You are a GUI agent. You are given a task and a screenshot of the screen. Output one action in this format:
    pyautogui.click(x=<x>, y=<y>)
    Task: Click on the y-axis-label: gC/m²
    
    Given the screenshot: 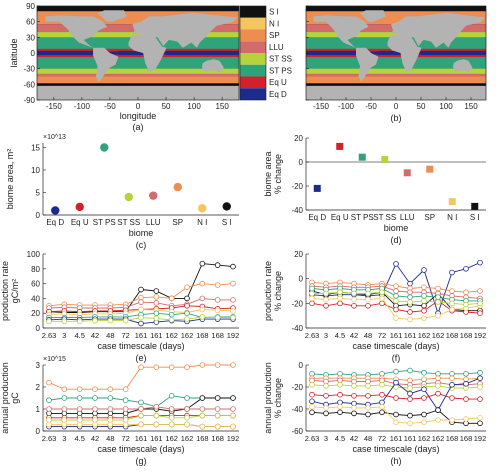 What is the action you would take?
    pyautogui.click(x=15, y=291)
    